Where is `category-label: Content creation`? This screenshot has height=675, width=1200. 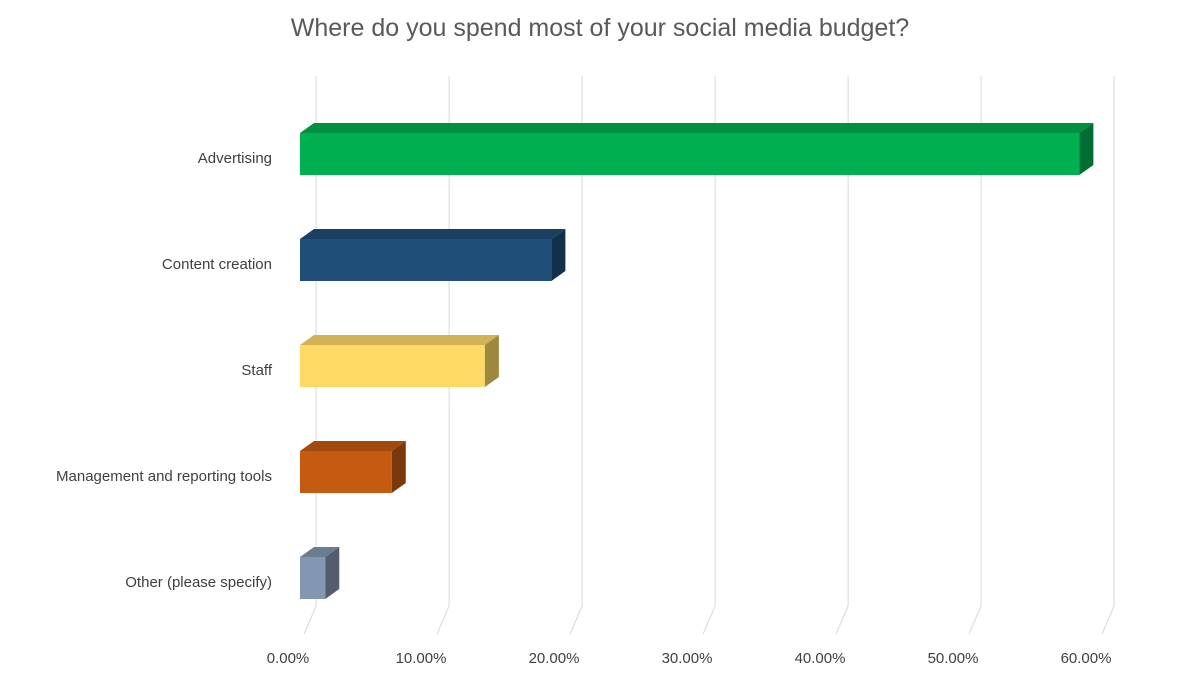 category-label: Content creation is located at coordinates (217, 264).